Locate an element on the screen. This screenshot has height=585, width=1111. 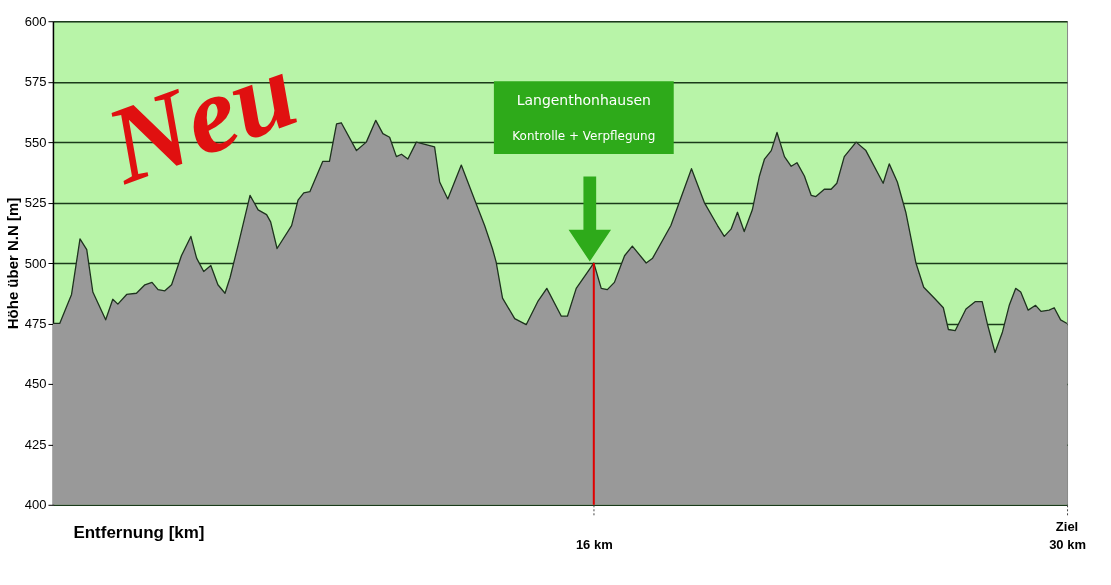
text: Ziel is located at coordinates (1067, 526).